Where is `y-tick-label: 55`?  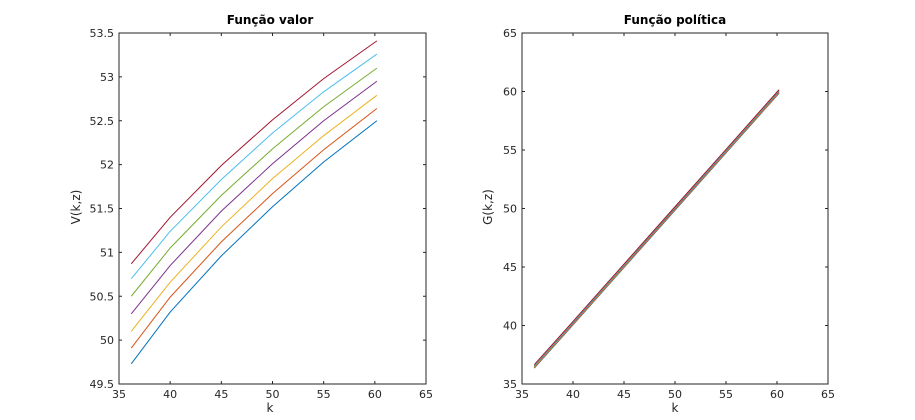 y-tick-label: 55 is located at coordinates (510, 150).